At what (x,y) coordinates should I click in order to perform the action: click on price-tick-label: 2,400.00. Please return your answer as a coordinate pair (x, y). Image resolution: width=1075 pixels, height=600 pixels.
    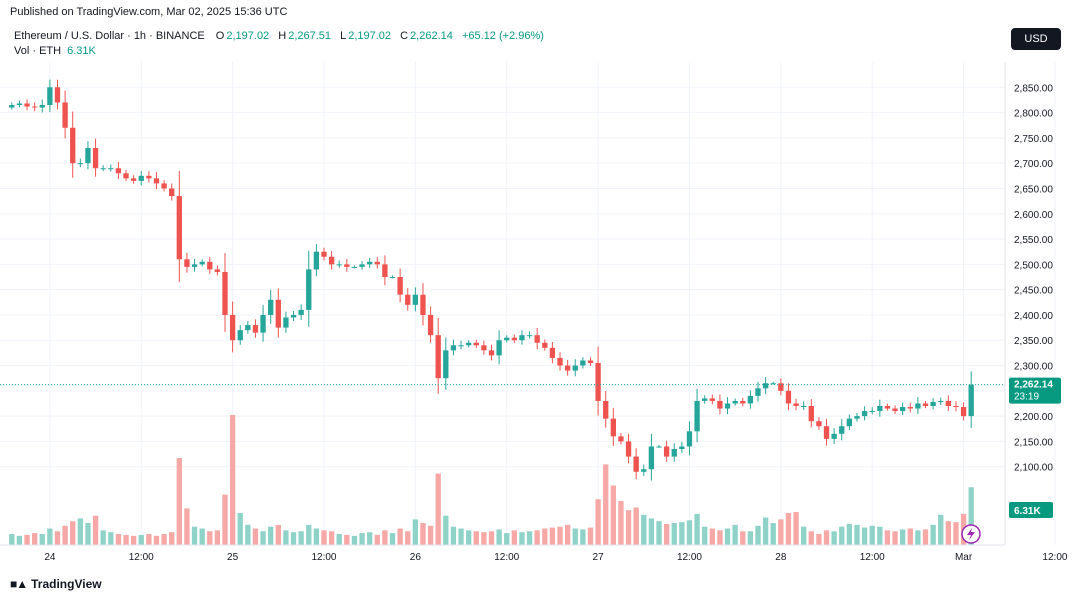
    Looking at the image, I should click on (1033, 316).